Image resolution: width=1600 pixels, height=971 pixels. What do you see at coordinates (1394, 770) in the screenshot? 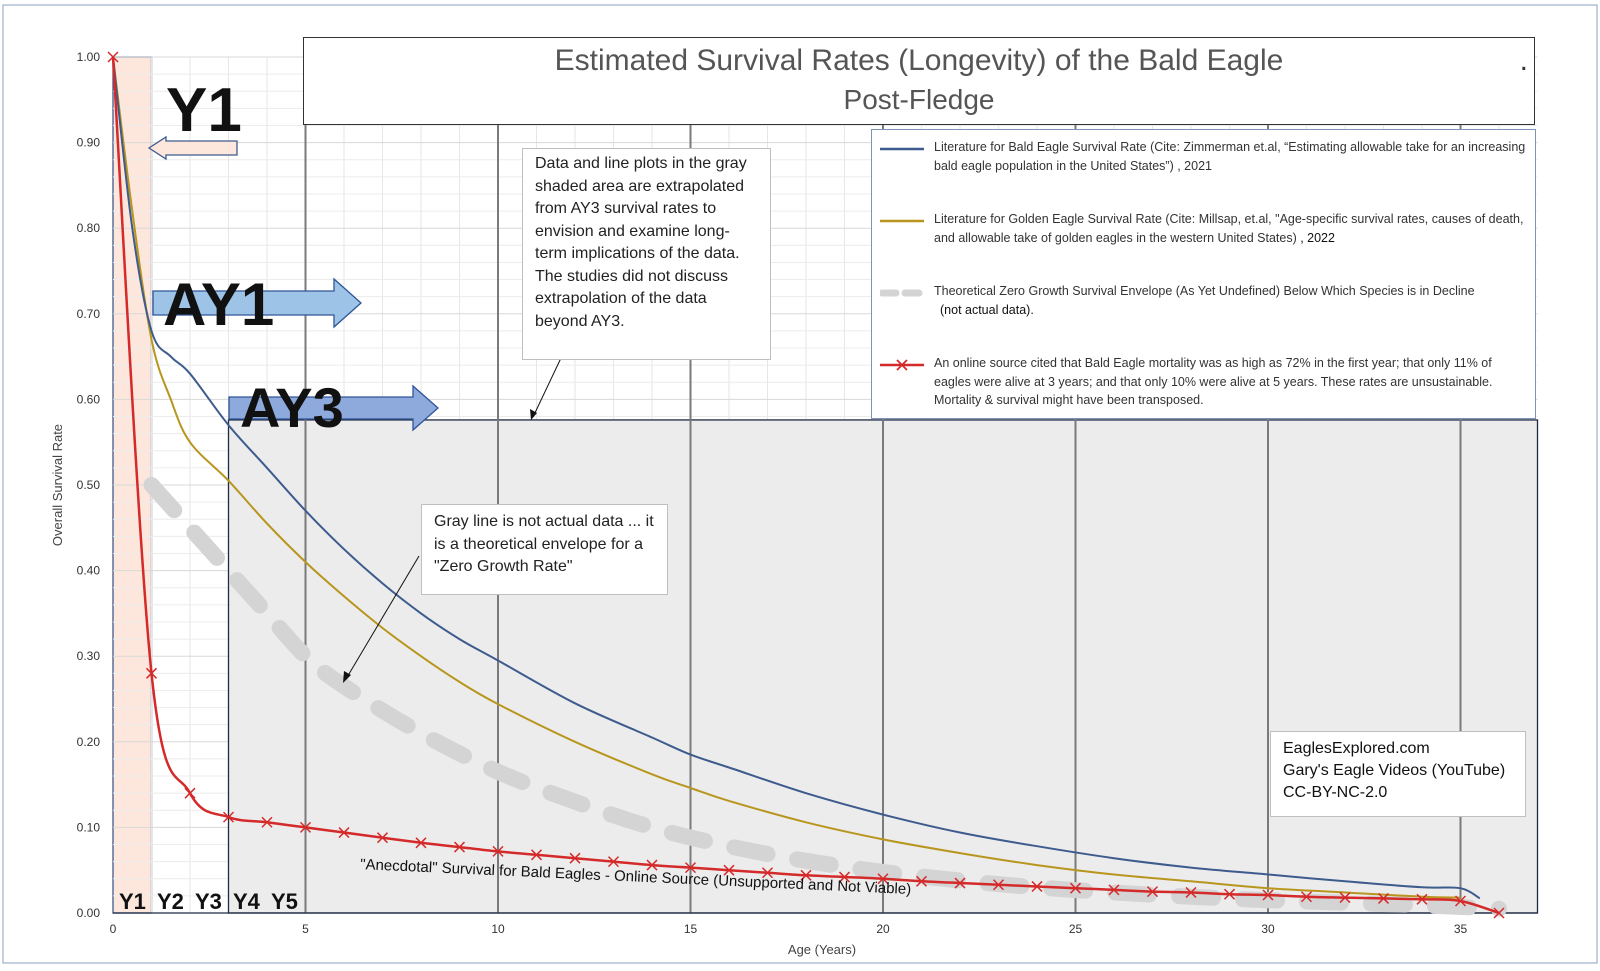
I see `credit-line-2: Gary's Eagle Videos (YouTube)` at bounding box center [1394, 770].